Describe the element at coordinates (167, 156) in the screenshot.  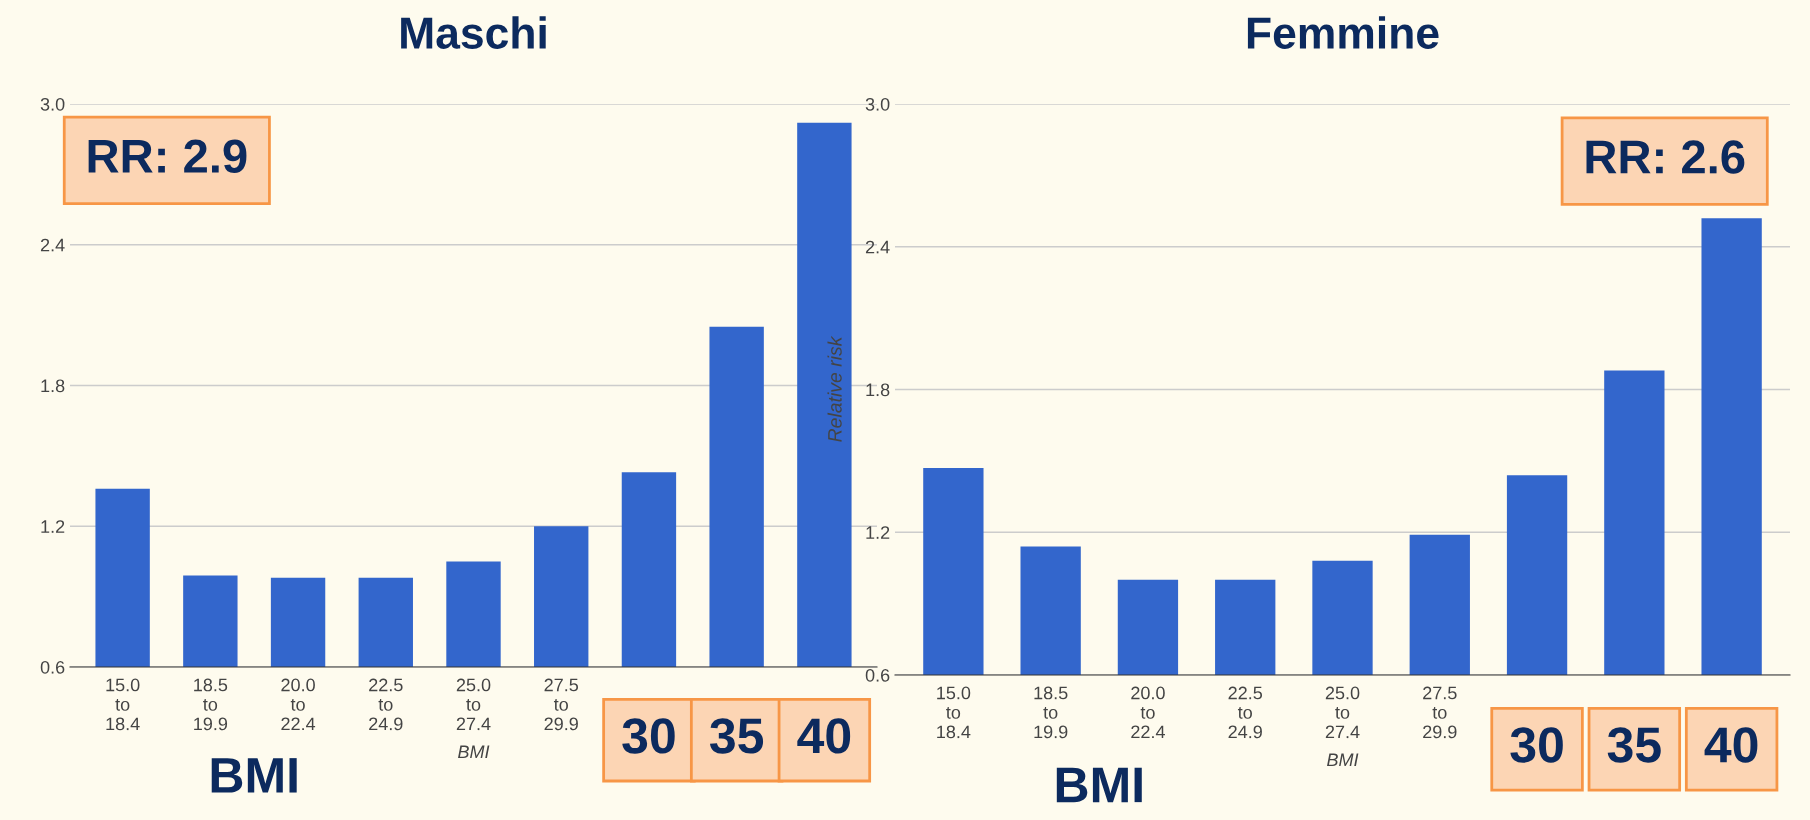
I see `annotation: RR: 2.9` at that location.